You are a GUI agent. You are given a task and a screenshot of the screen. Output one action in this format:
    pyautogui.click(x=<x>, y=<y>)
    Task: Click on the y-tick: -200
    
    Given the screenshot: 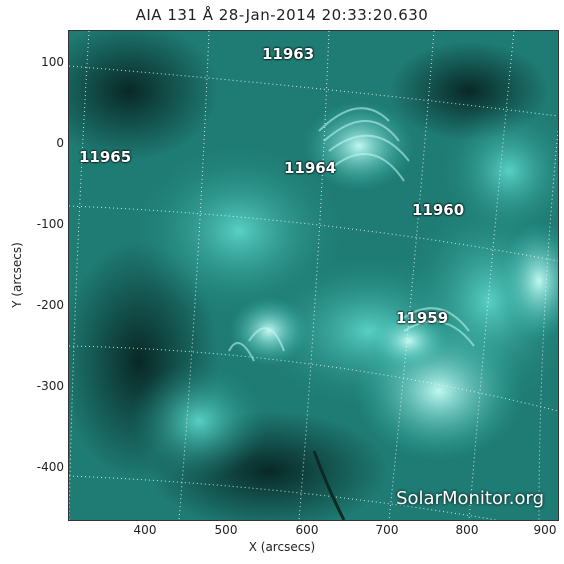 What is the action you would take?
    pyautogui.click(x=50, y=305)
    